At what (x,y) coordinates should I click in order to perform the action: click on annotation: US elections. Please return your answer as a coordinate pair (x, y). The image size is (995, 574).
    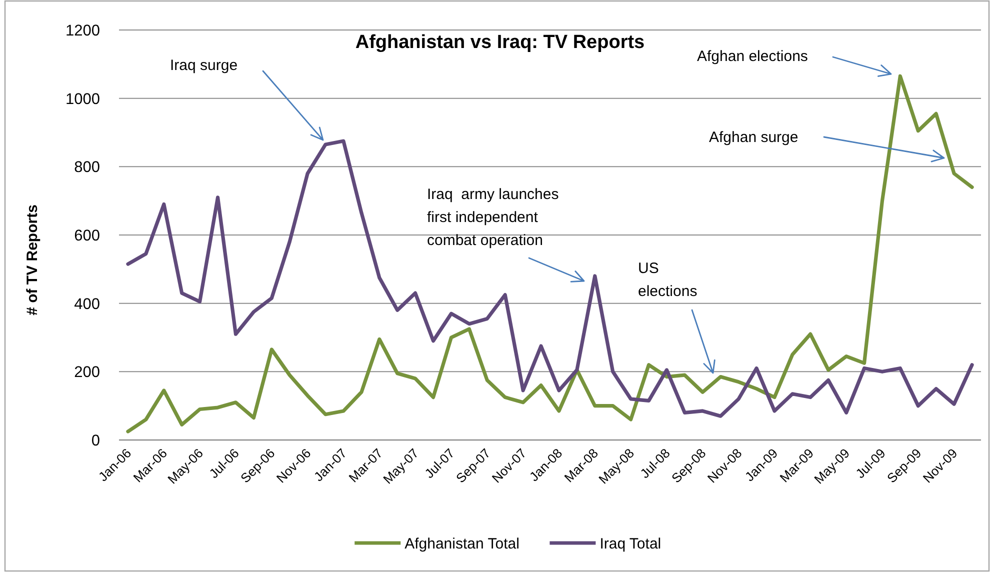
    Looking at the image, I should click on (668, 280).